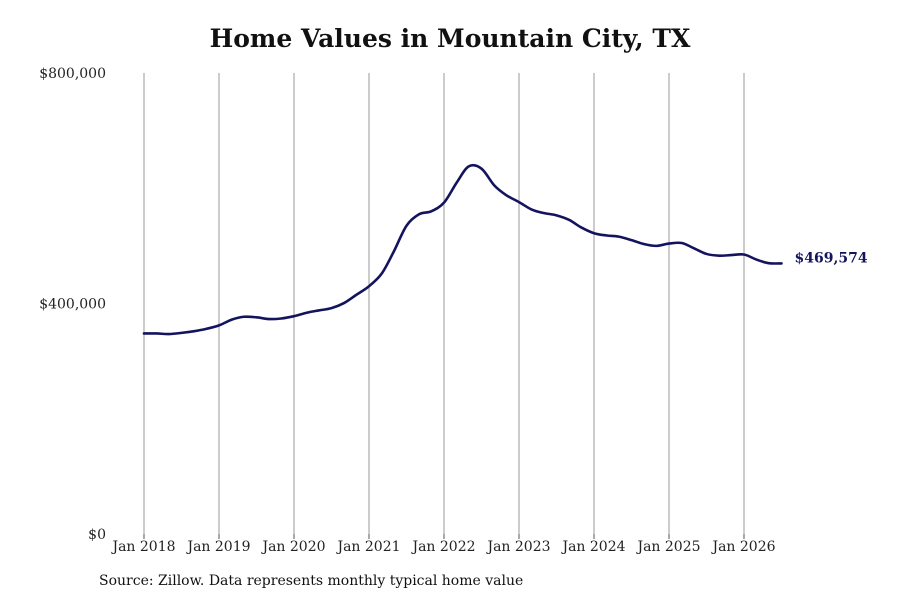  What do you see at coordinates (217, 547) in the screenshot?
I see `x-tick-label-1: Jan 2019` at bounding box center [217, 547].